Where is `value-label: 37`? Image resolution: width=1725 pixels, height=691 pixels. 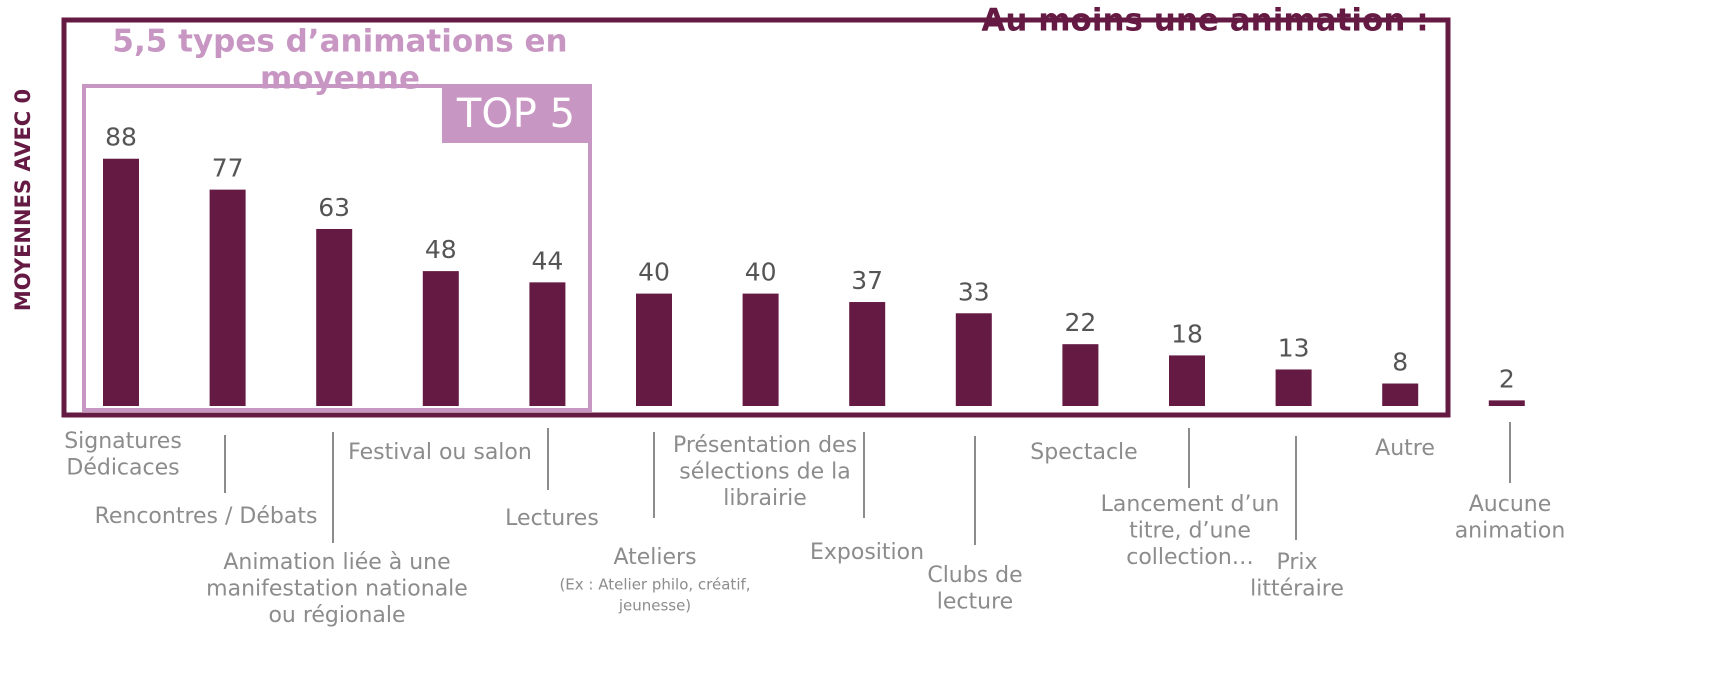
value-label: 37 is located at coordinates (867, 280).